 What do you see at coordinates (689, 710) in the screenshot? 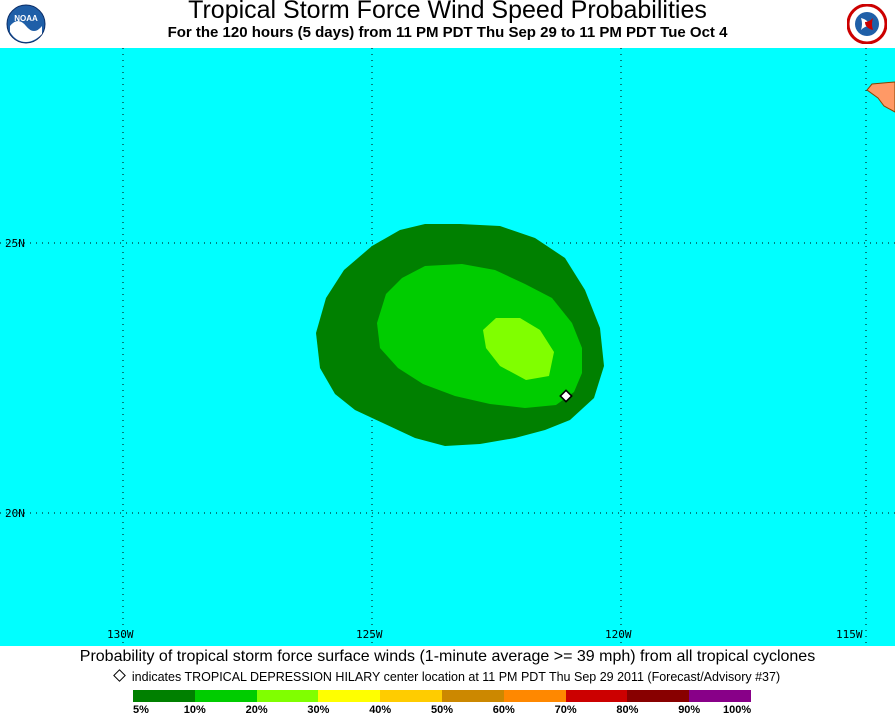
I see `legend-label: 90%` at bounding box center [689, 710].